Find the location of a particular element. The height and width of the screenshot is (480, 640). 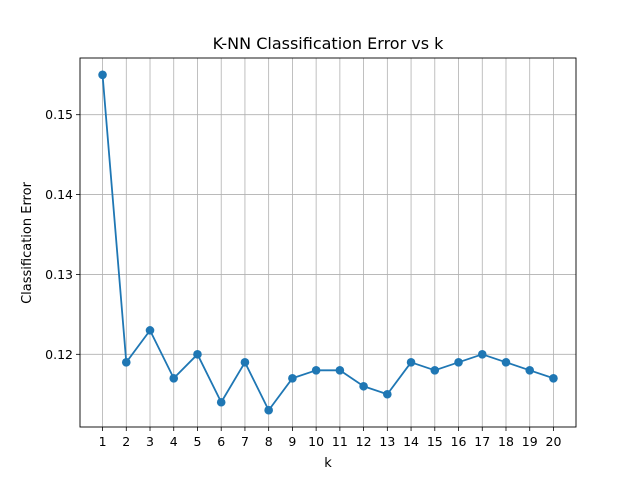

x-tick-label: 7 is located at coordinates (245, 441).